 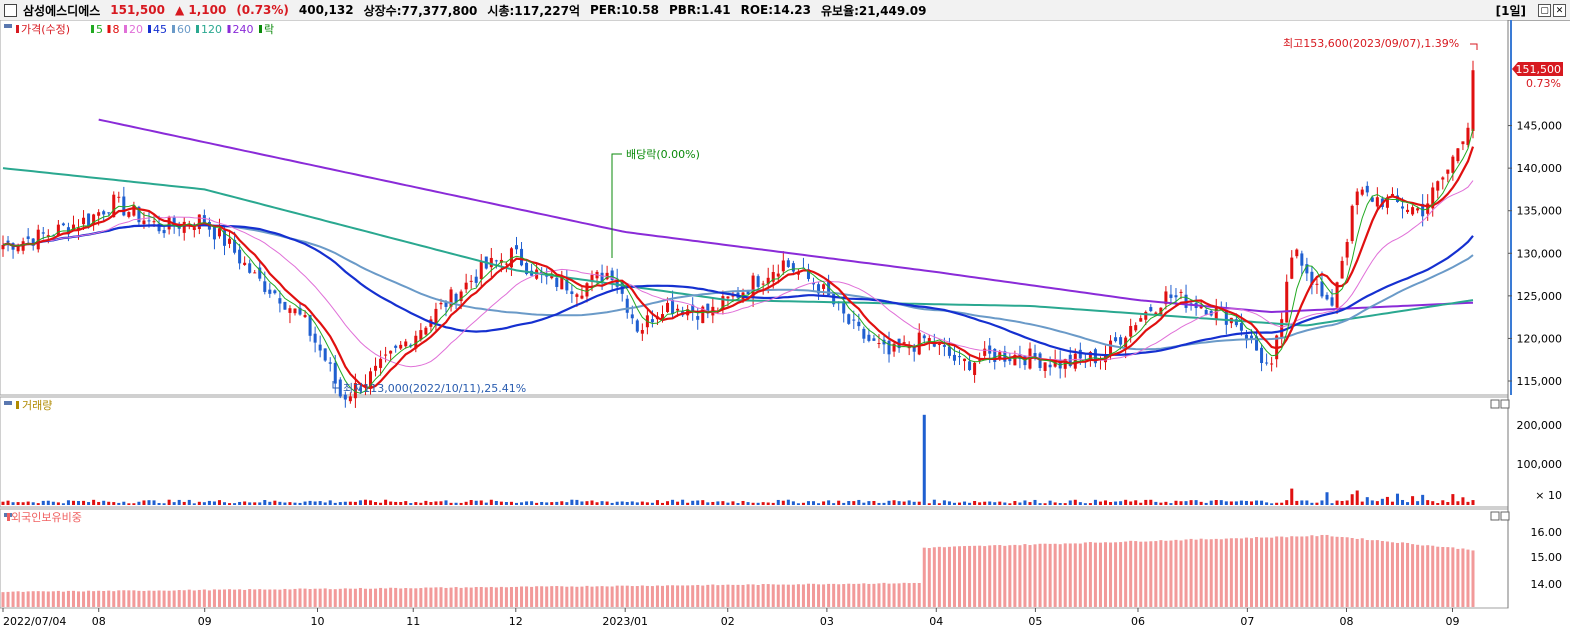 I want to click on foreign-tick: 15.00, so click(x=1547, y=557).